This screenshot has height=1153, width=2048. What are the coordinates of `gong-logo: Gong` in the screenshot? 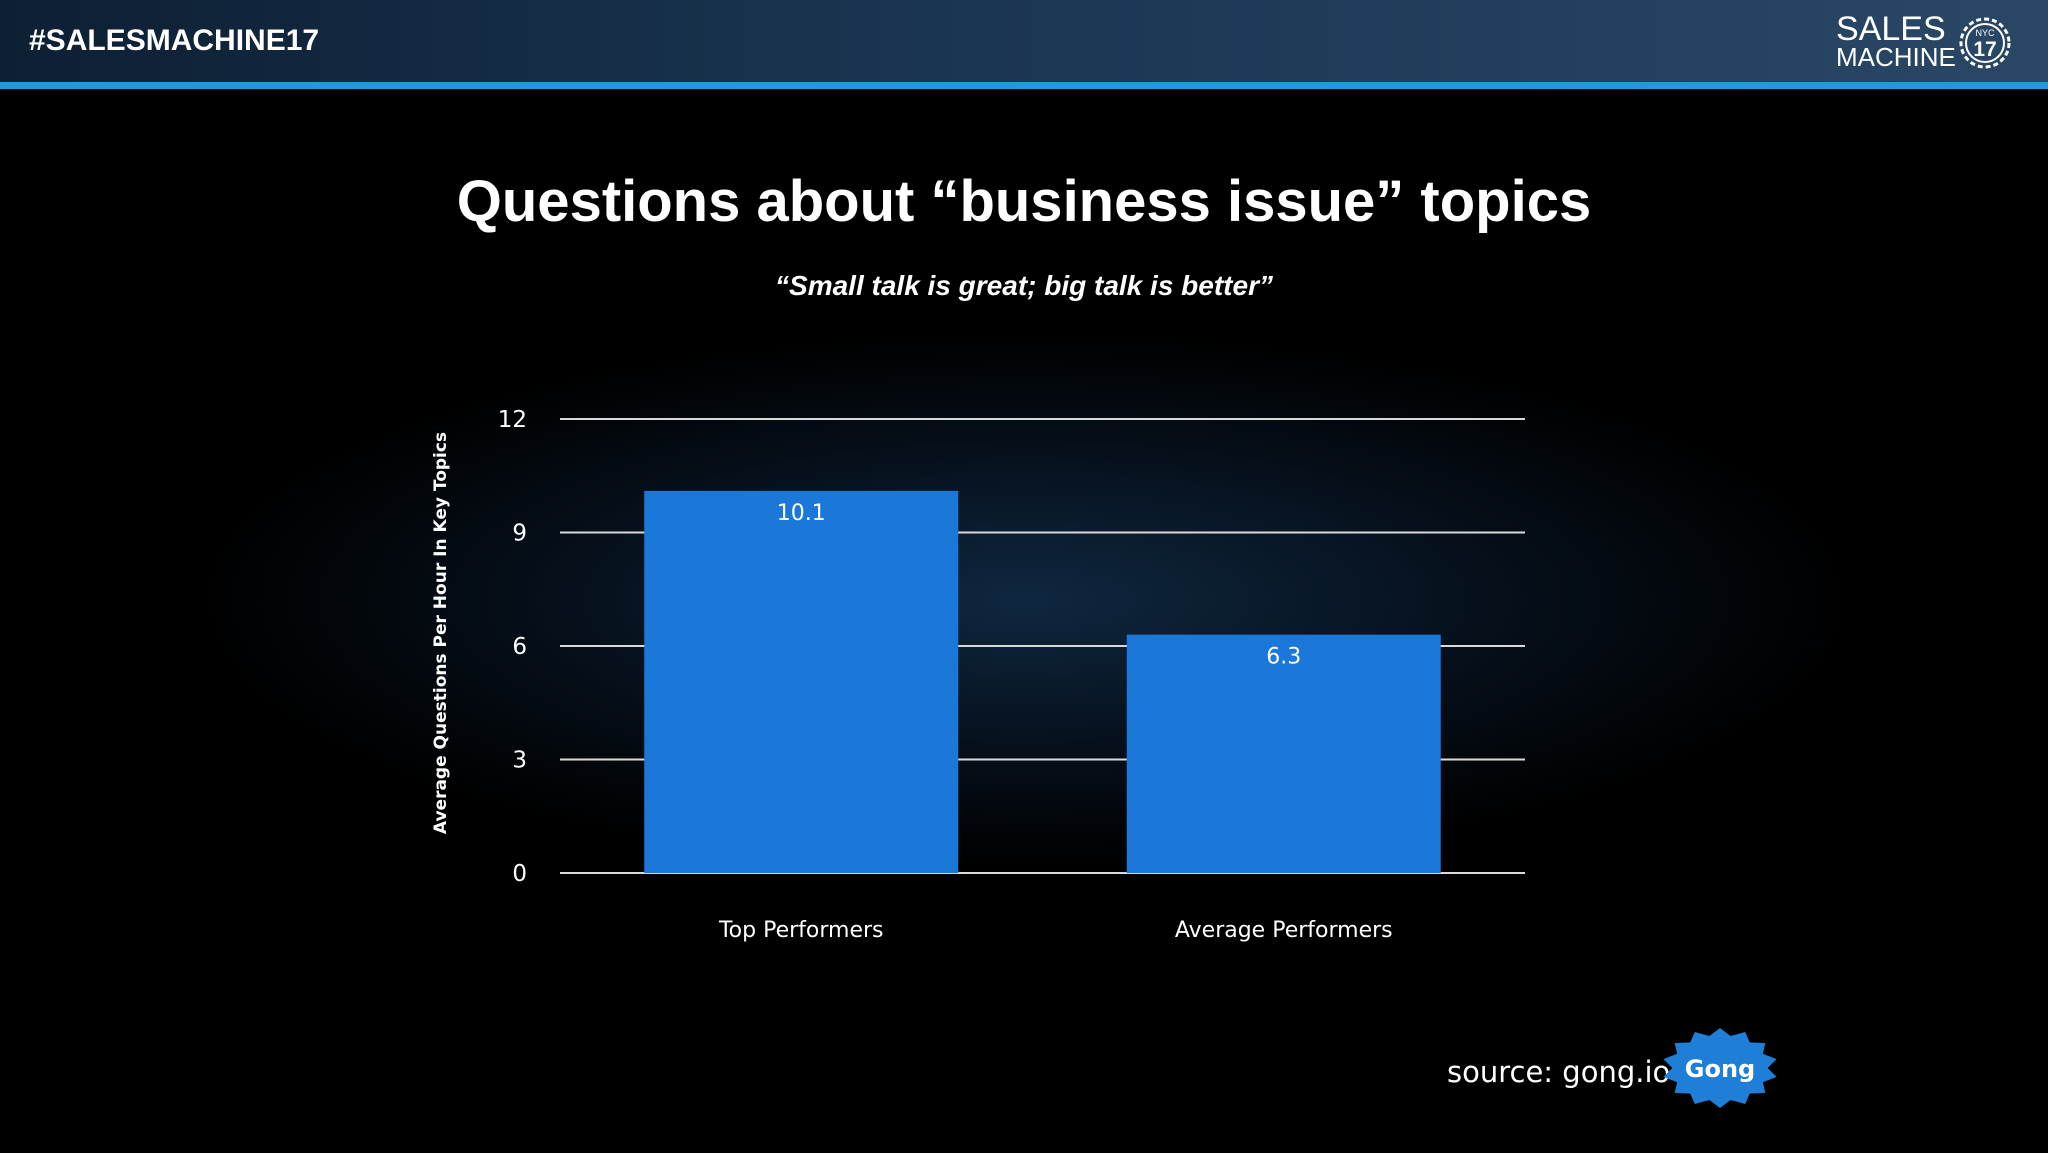 It's located at (1720, 1068).